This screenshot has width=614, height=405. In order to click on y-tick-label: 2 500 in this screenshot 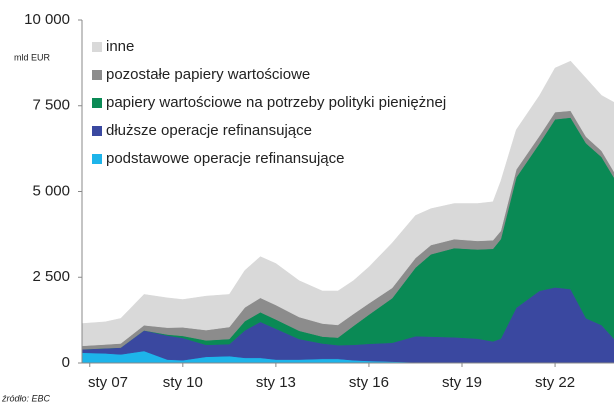, I will do `click(51, 276)`.